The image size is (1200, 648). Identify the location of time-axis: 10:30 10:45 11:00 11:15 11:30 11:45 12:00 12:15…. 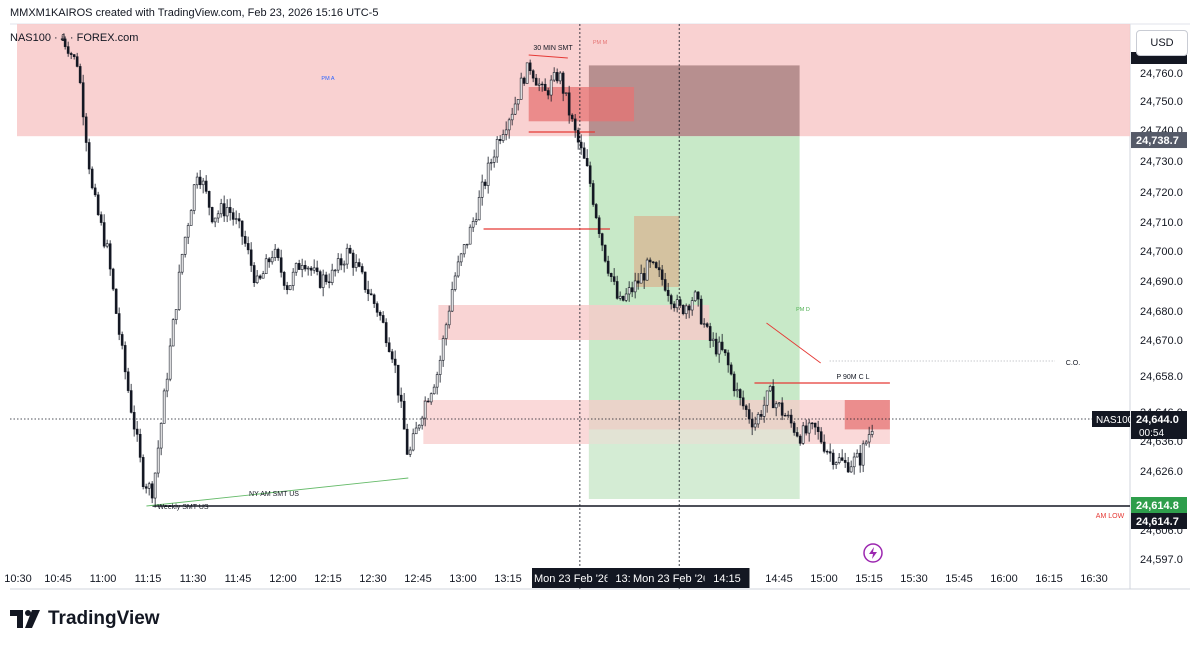
(556, 578).